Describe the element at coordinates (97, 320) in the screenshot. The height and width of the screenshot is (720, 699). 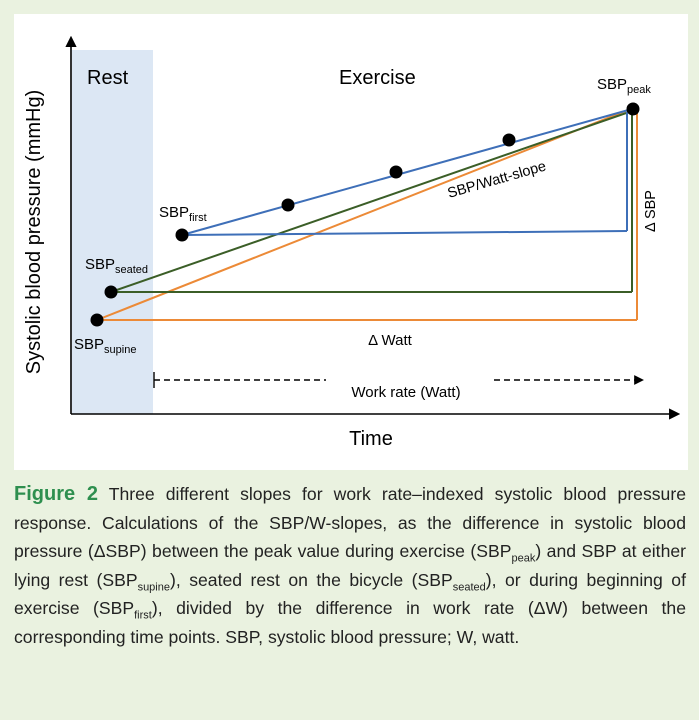
I see `sbp-supine-point` at that location.